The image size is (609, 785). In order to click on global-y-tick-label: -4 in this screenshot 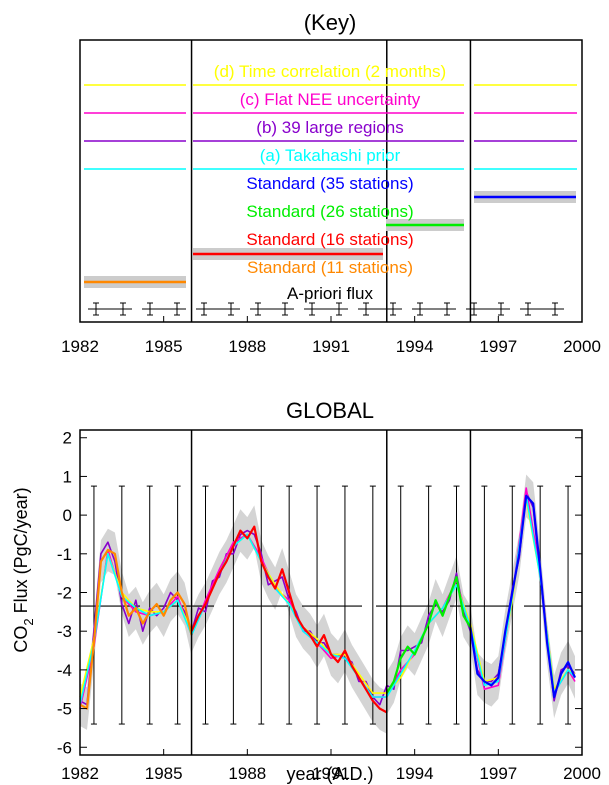, I will do `click(64, 670)`.